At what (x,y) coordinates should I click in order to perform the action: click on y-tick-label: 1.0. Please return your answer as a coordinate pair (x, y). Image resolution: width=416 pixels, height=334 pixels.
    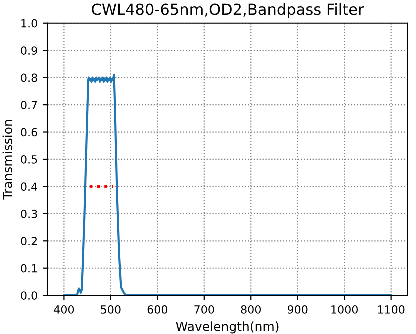
    Looking at the image, I should click on (30, 23).